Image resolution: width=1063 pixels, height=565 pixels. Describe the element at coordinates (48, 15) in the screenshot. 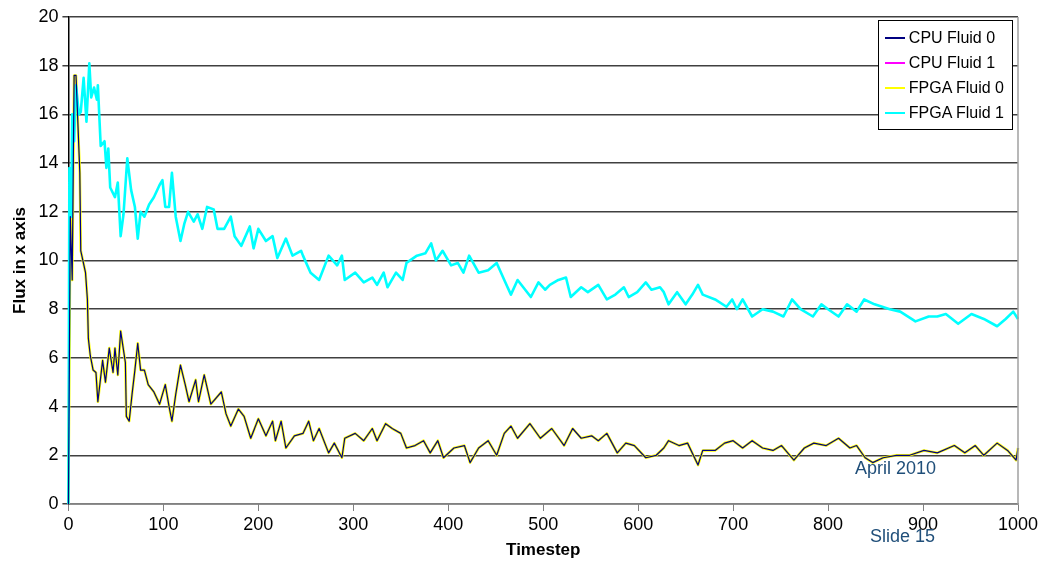

I see `y-tick-label: 20` at that location.